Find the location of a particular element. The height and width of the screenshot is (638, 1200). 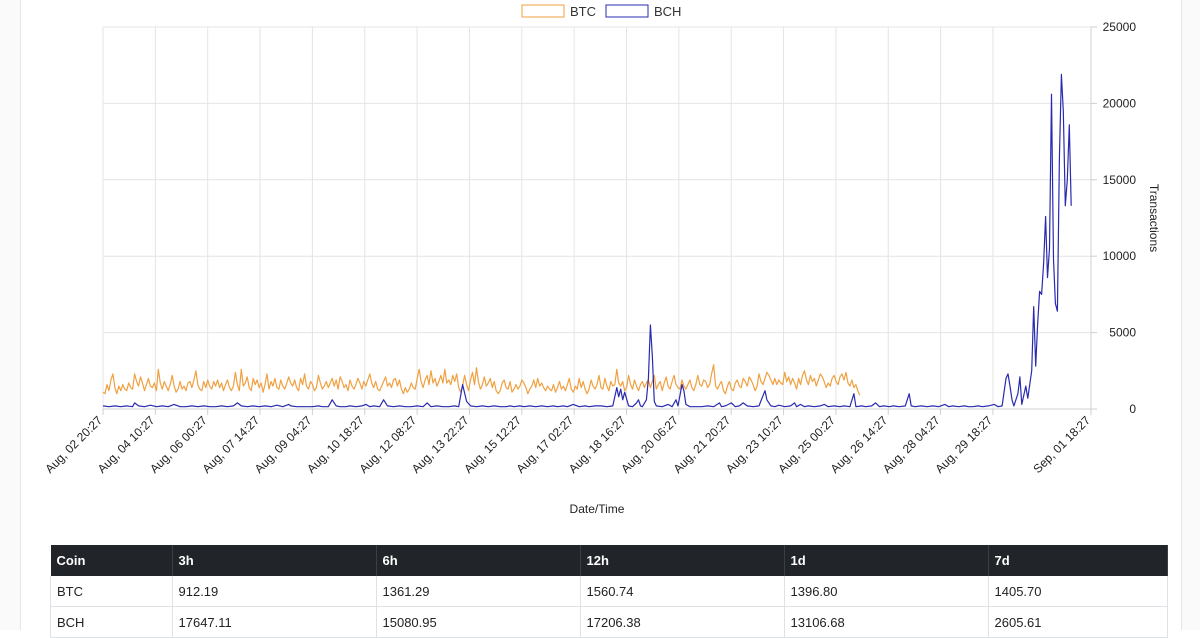

y-tick-label: 20000 is located at coordinates (1120, 103).